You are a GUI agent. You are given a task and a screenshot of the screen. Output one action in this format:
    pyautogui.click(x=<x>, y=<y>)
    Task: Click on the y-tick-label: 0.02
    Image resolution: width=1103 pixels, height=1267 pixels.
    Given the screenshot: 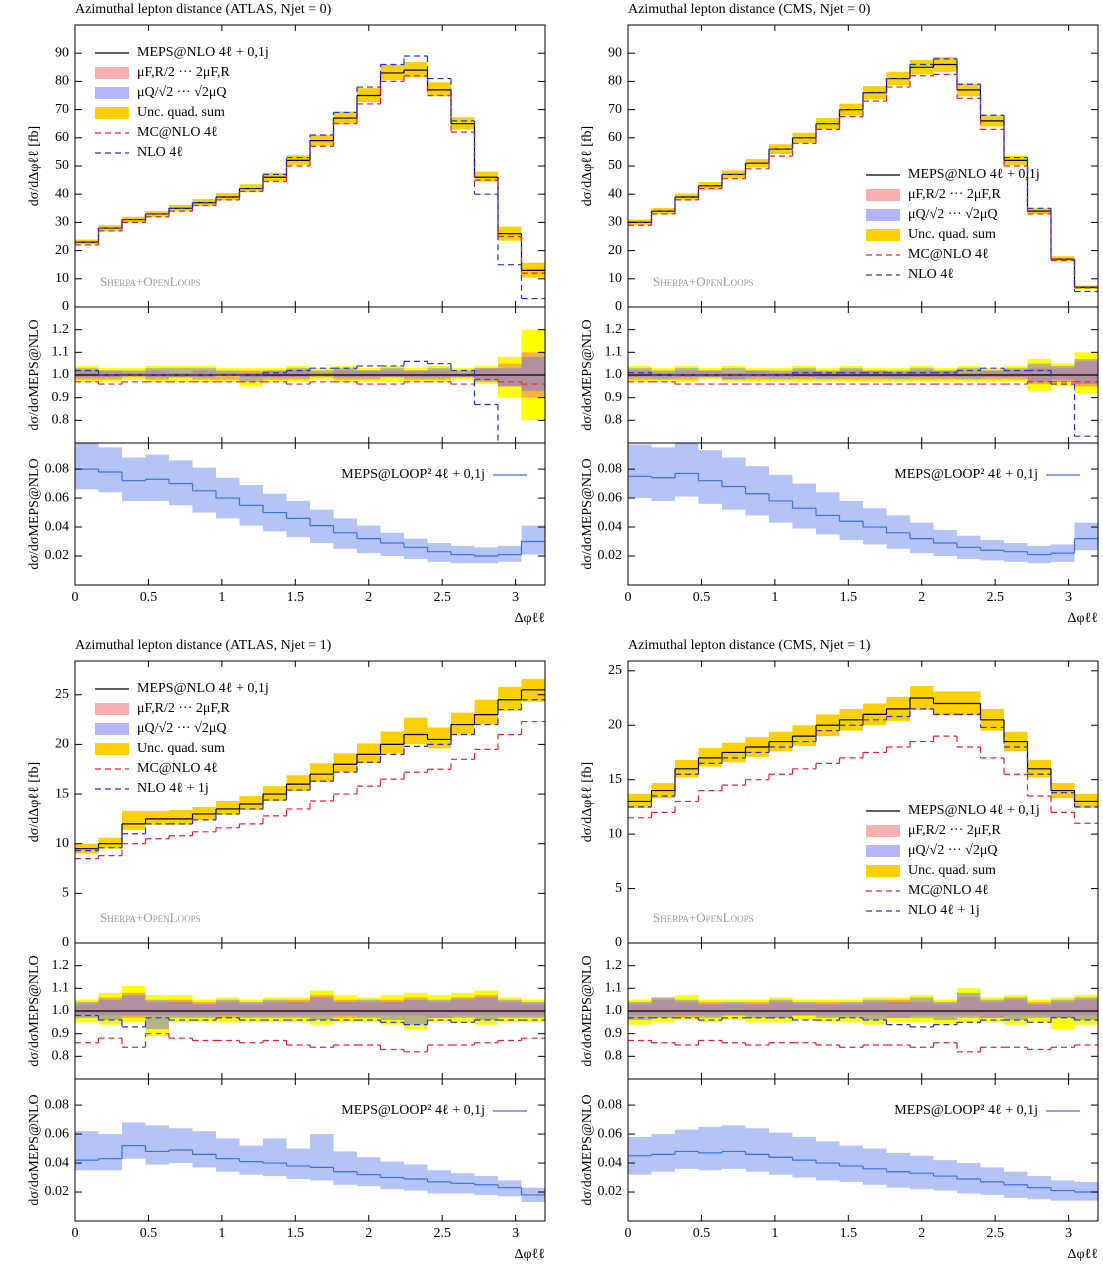 What is the action you would take?
    pyautogui.click(x=610, y=1191)
    